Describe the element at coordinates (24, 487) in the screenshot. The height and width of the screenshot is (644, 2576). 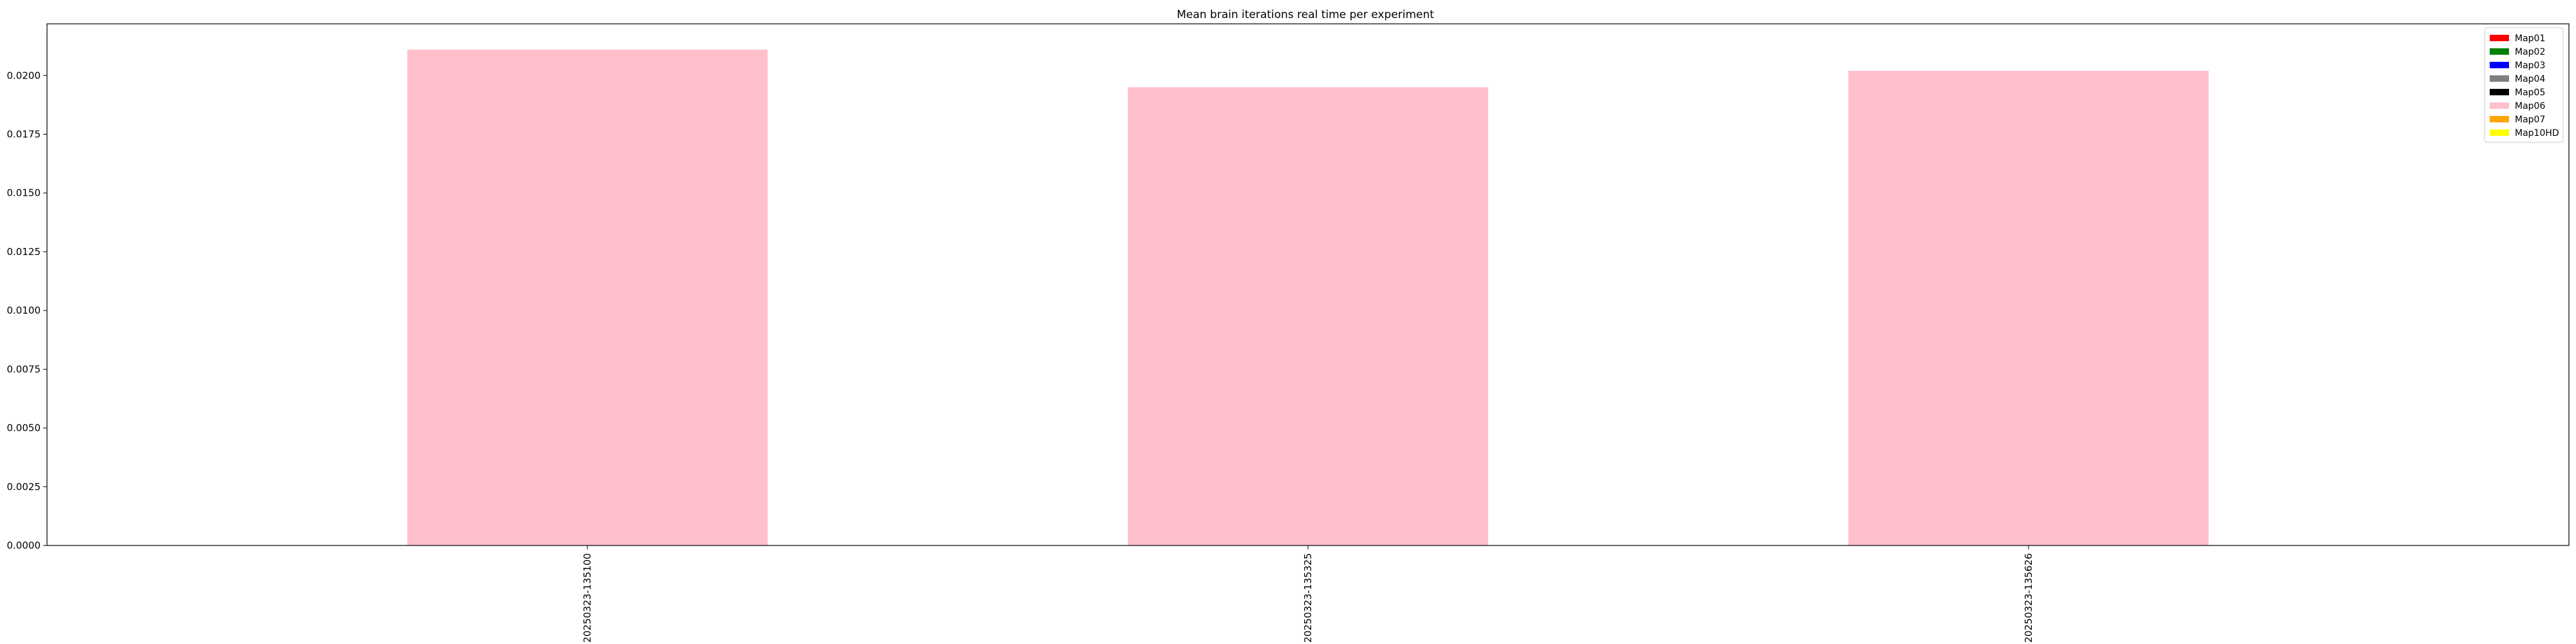
I see `y-tick-label: 0.0025` at that location.